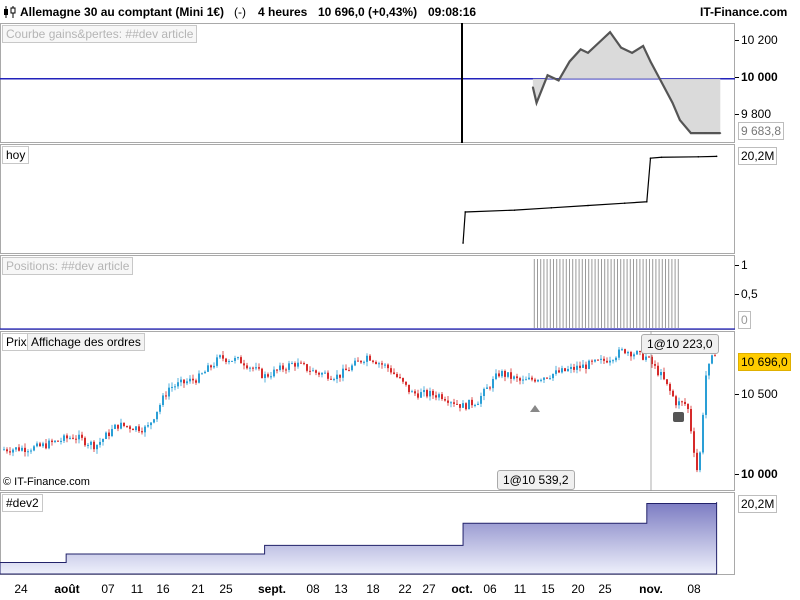 Image resolution: width=800 pixels, height=600 pixels. What do you see at coordinates (67, 589) in the screenshot?
I see `x-tick-label: août` at bounding box center [67, 589].